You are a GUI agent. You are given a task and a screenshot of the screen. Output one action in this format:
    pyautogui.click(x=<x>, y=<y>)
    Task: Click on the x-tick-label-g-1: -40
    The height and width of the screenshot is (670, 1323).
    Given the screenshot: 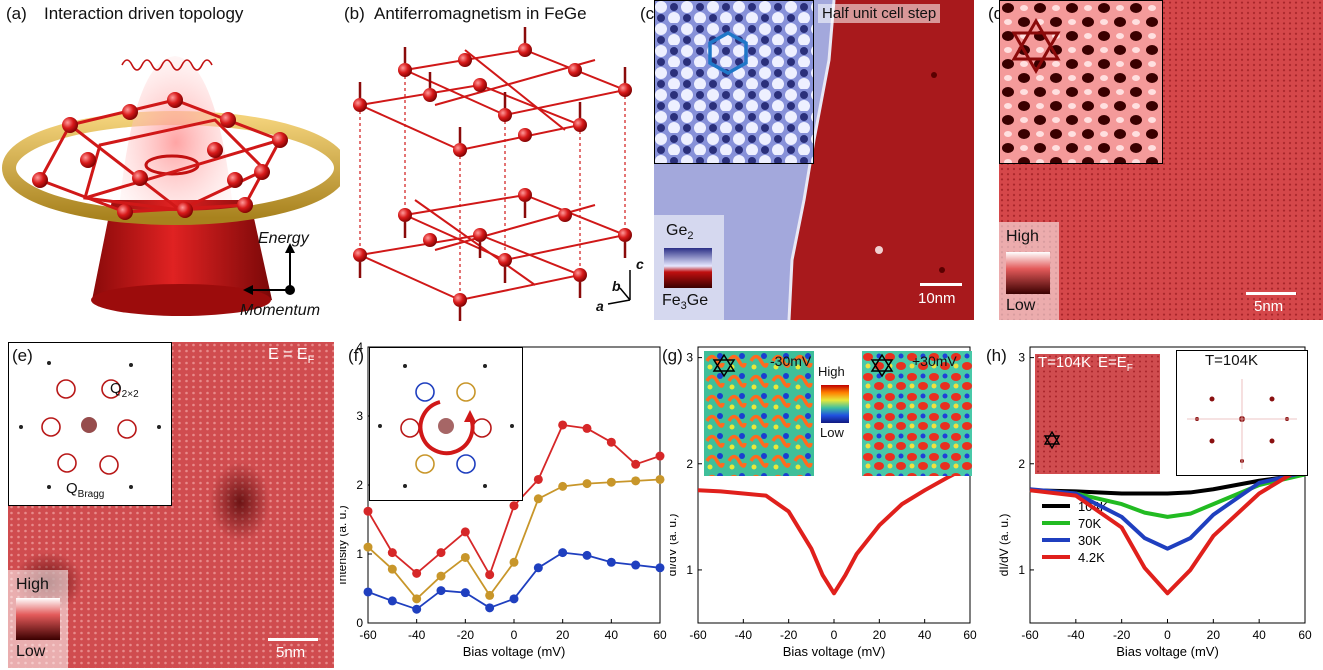 What is the action you would take?
    pyautogui.click(x=744, y=635)
    